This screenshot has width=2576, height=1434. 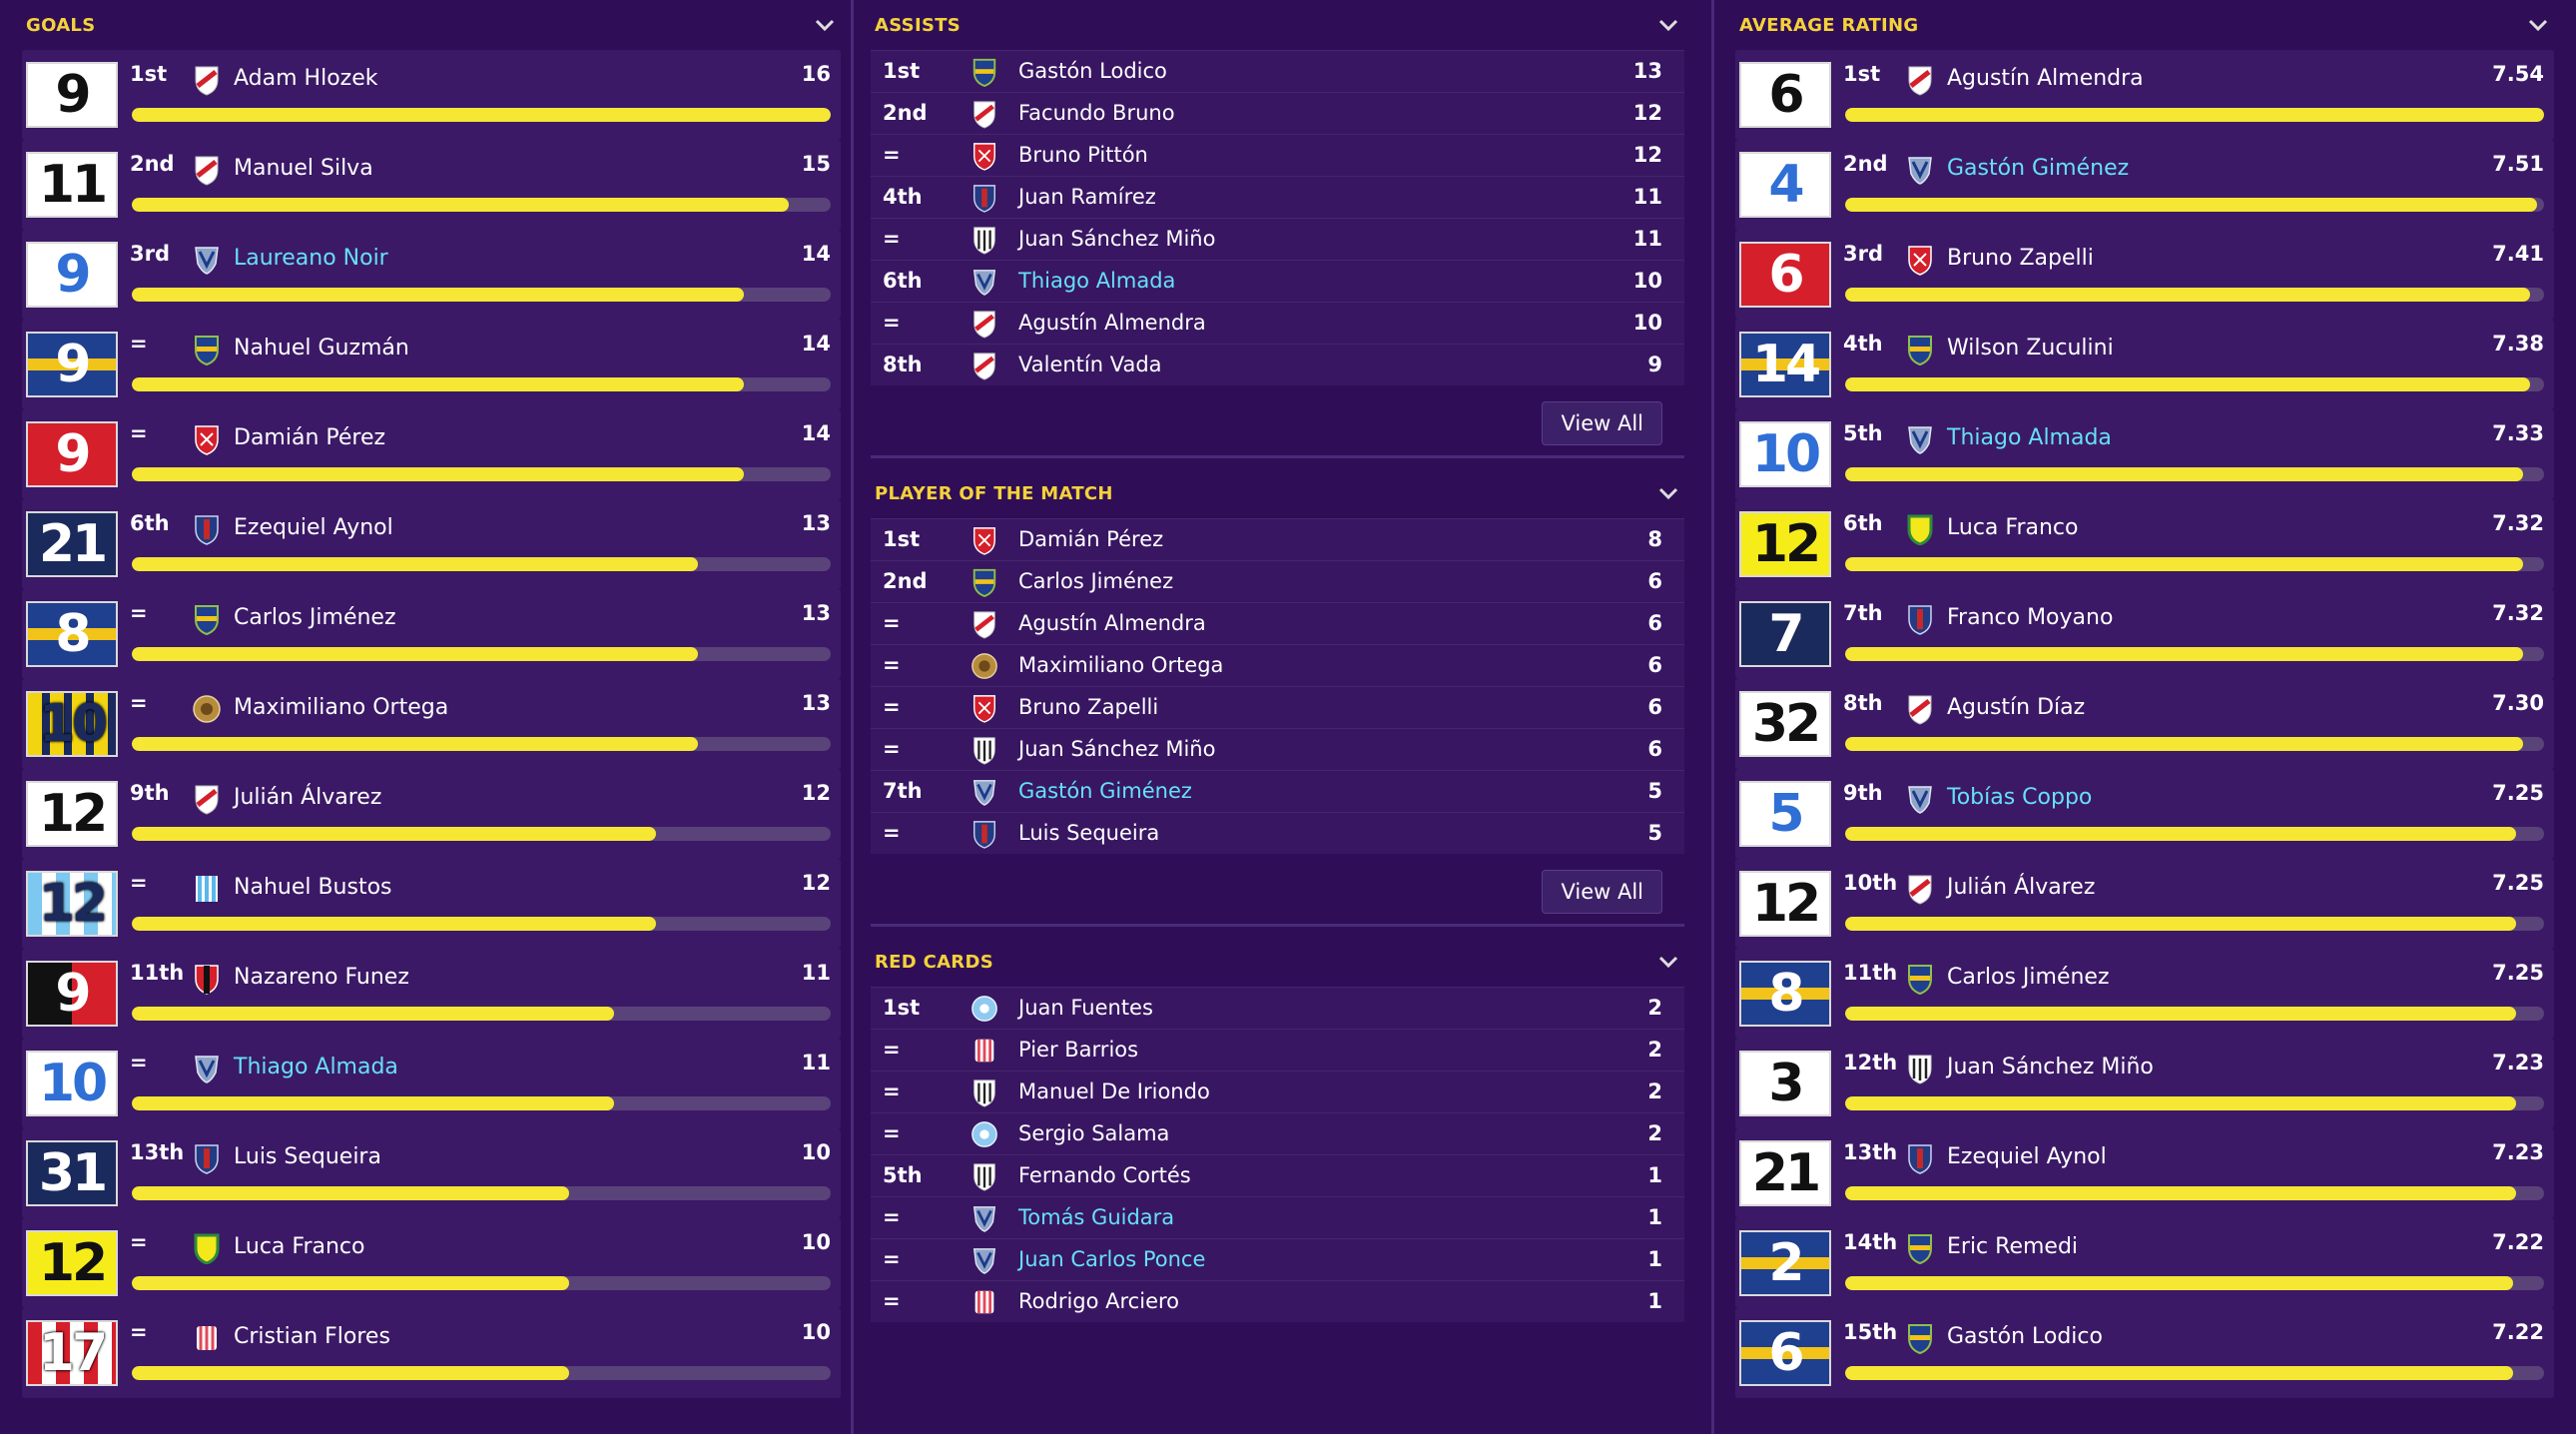 I want to click on player-name-link: Gastón Lodico, so click(x=2025, y=1336).